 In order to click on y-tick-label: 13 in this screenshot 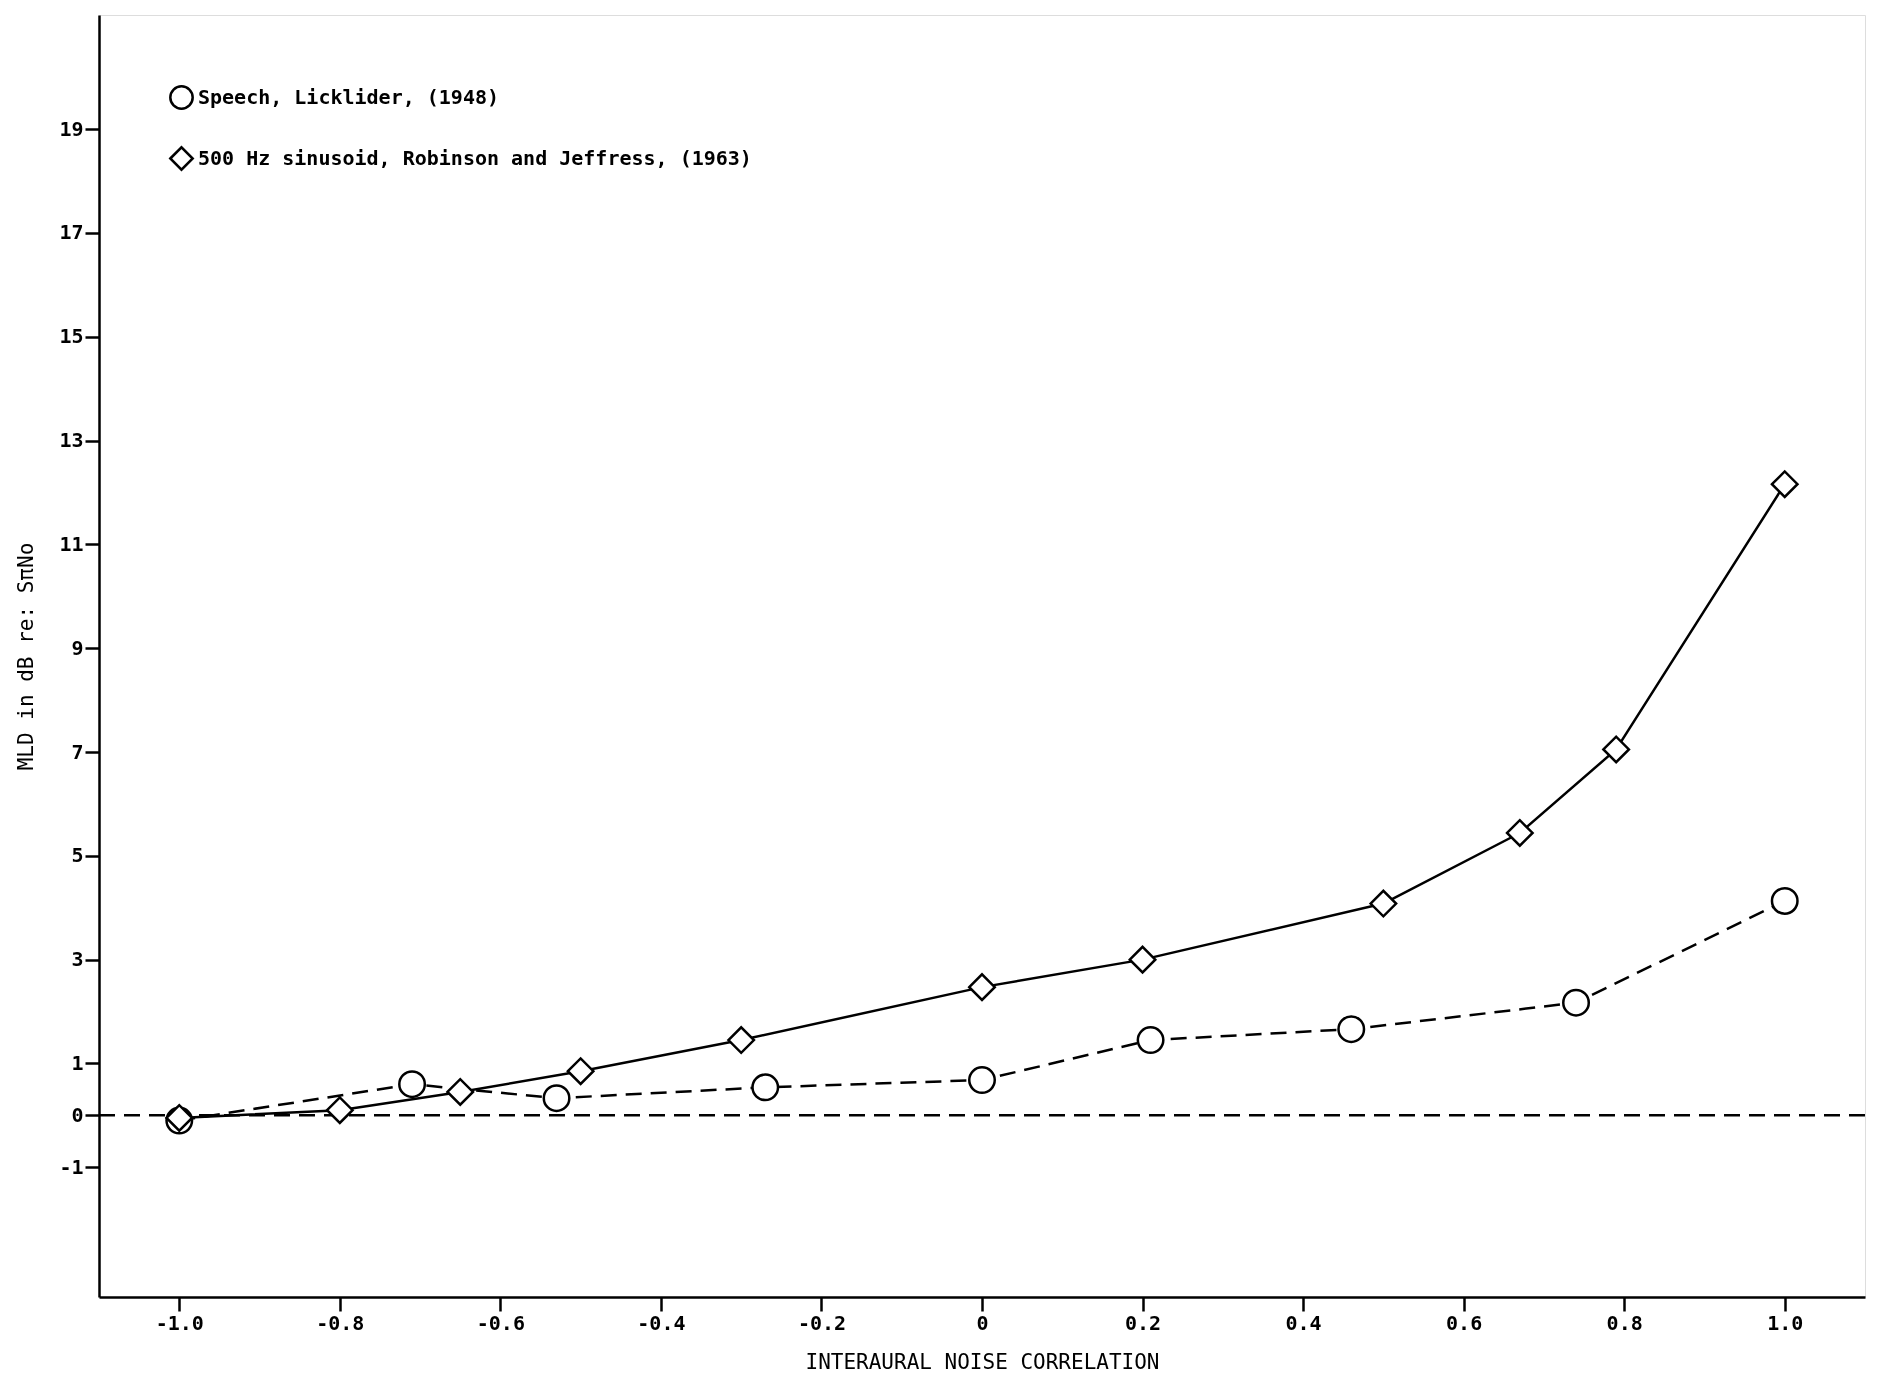, I will do `click(71, 440)`.